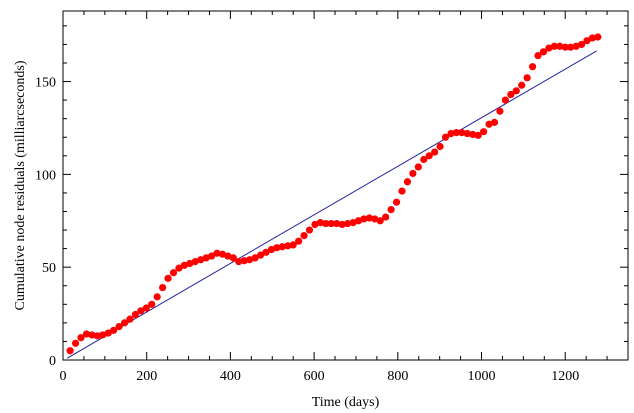  Describe the element at coordinates (63, 376) in the screenshot. I see `x-tick-label: 0` at that location.